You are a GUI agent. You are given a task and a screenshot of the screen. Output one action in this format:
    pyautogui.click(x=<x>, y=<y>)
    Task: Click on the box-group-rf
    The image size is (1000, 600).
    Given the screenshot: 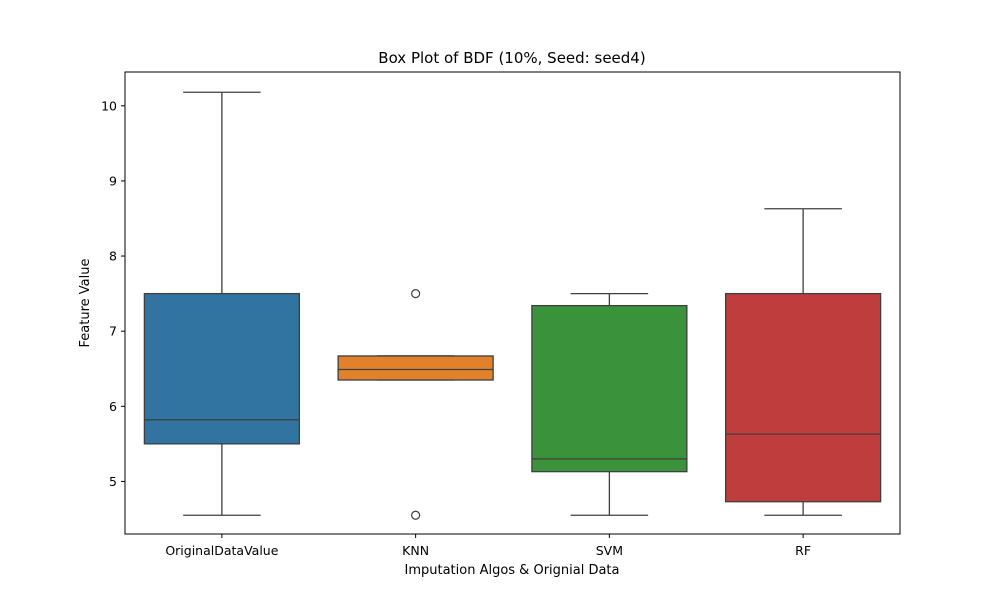 What is the action you would take?
    pyautogui.click(x=803, y=362)
    